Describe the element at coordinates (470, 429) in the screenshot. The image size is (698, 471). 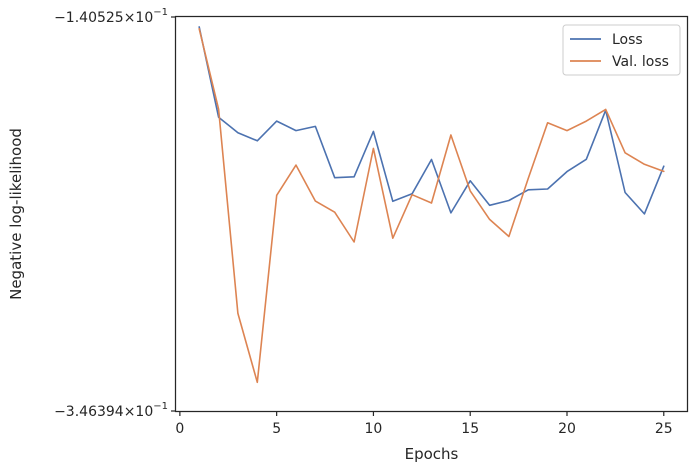
I see `x-tick-label: 15` at that location.